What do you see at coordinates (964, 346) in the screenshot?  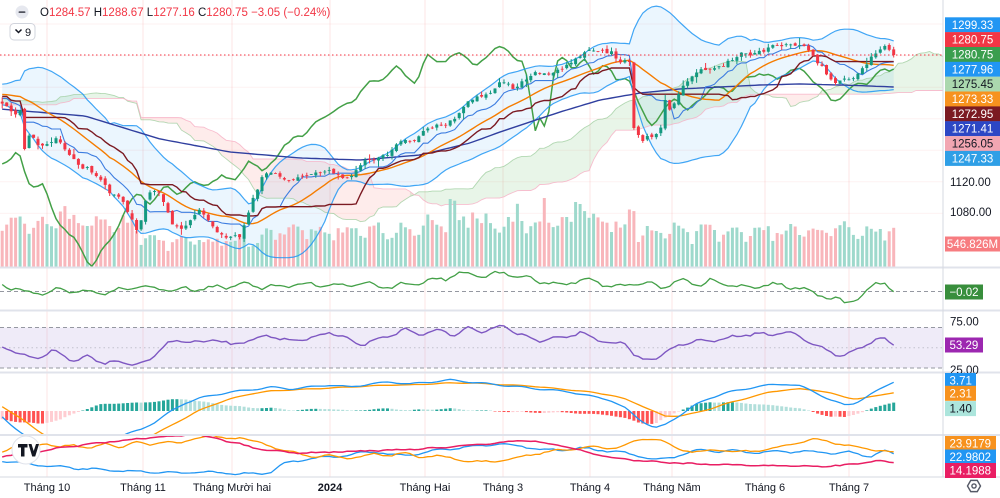 I see `svg-text: 53.29` at bounding box center [964, 346].